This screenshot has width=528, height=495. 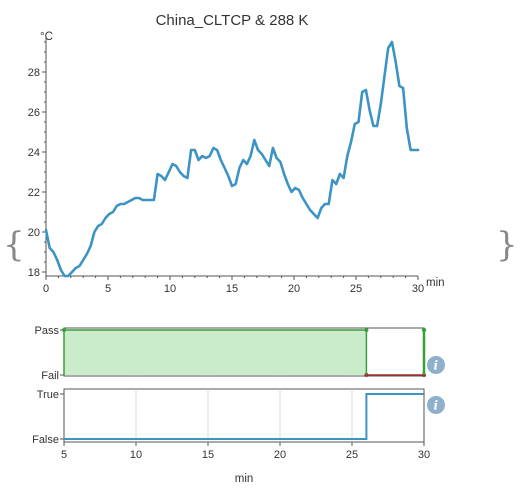 I want to click on pass-fail-chart: Fail Pass, so click(x=231, y=353).